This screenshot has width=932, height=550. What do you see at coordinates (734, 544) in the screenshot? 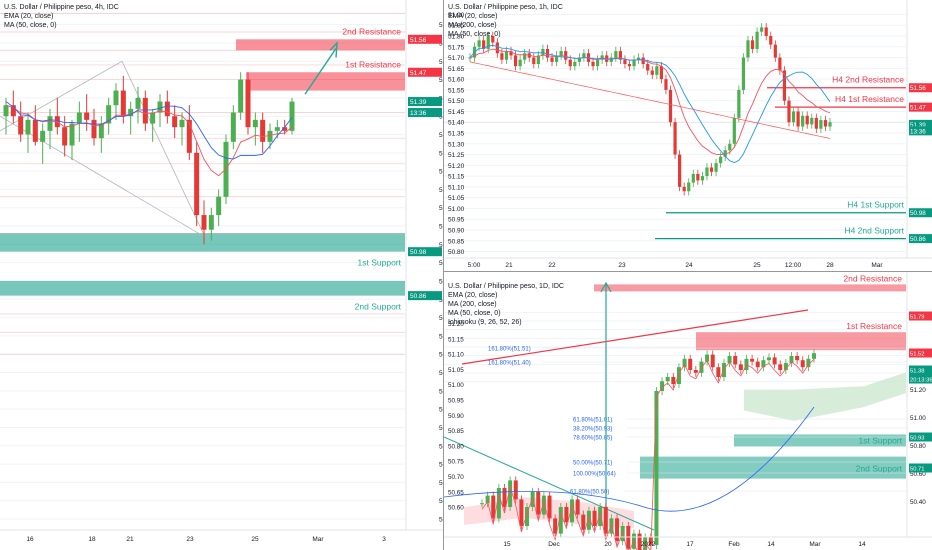
I see `x-tick-1d: Feb` at bounding box center [734, 544].